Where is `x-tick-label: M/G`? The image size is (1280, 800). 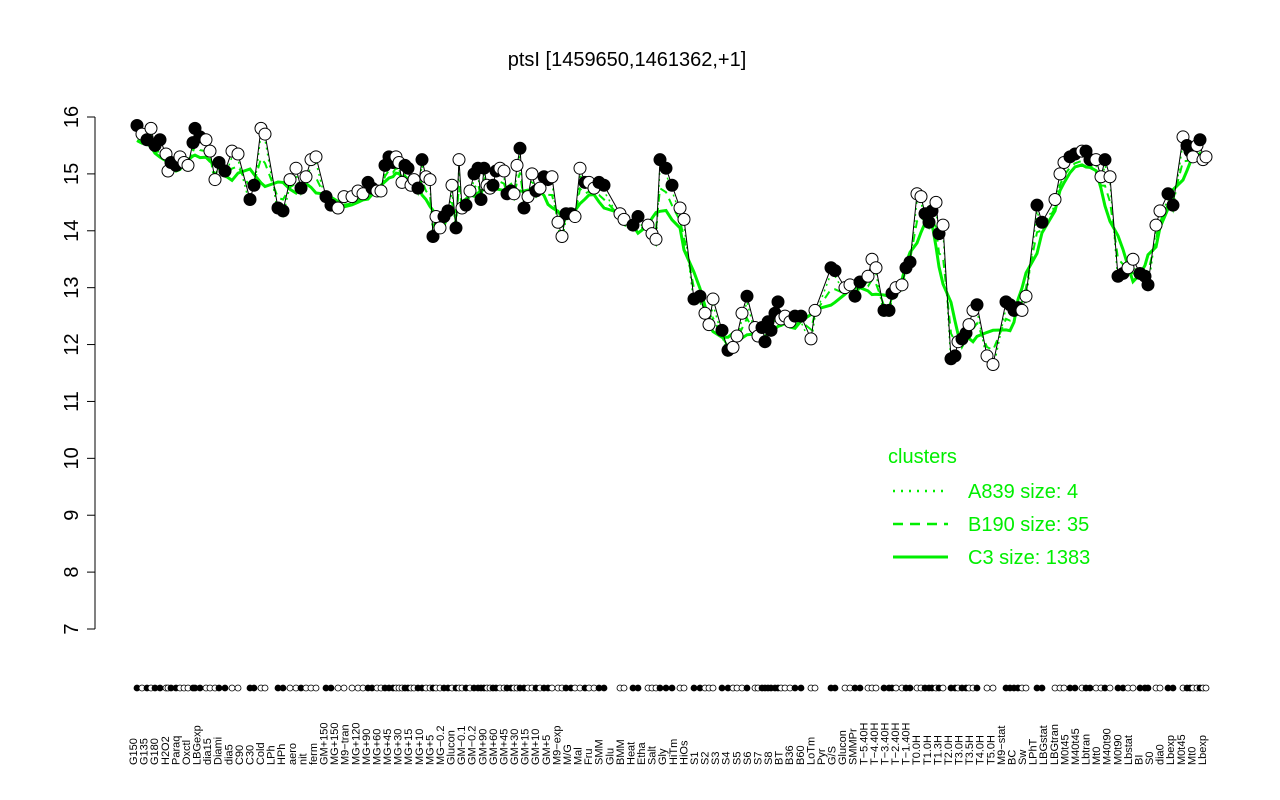
x-tick-label: M/G is located at coordinates (568, 754).